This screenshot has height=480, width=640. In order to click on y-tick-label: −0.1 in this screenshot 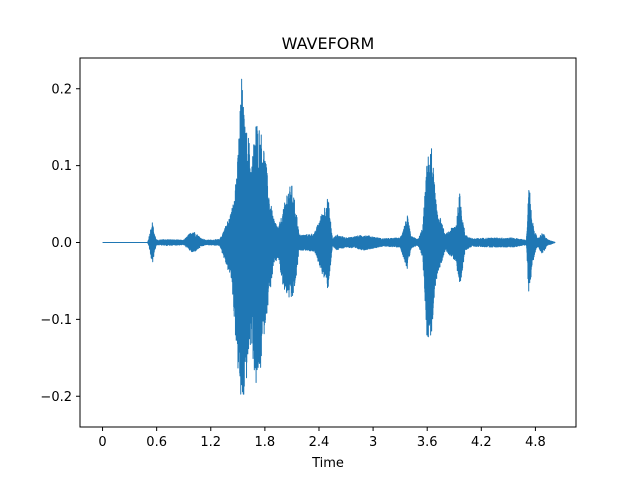, I will do `click(56, 320)`.